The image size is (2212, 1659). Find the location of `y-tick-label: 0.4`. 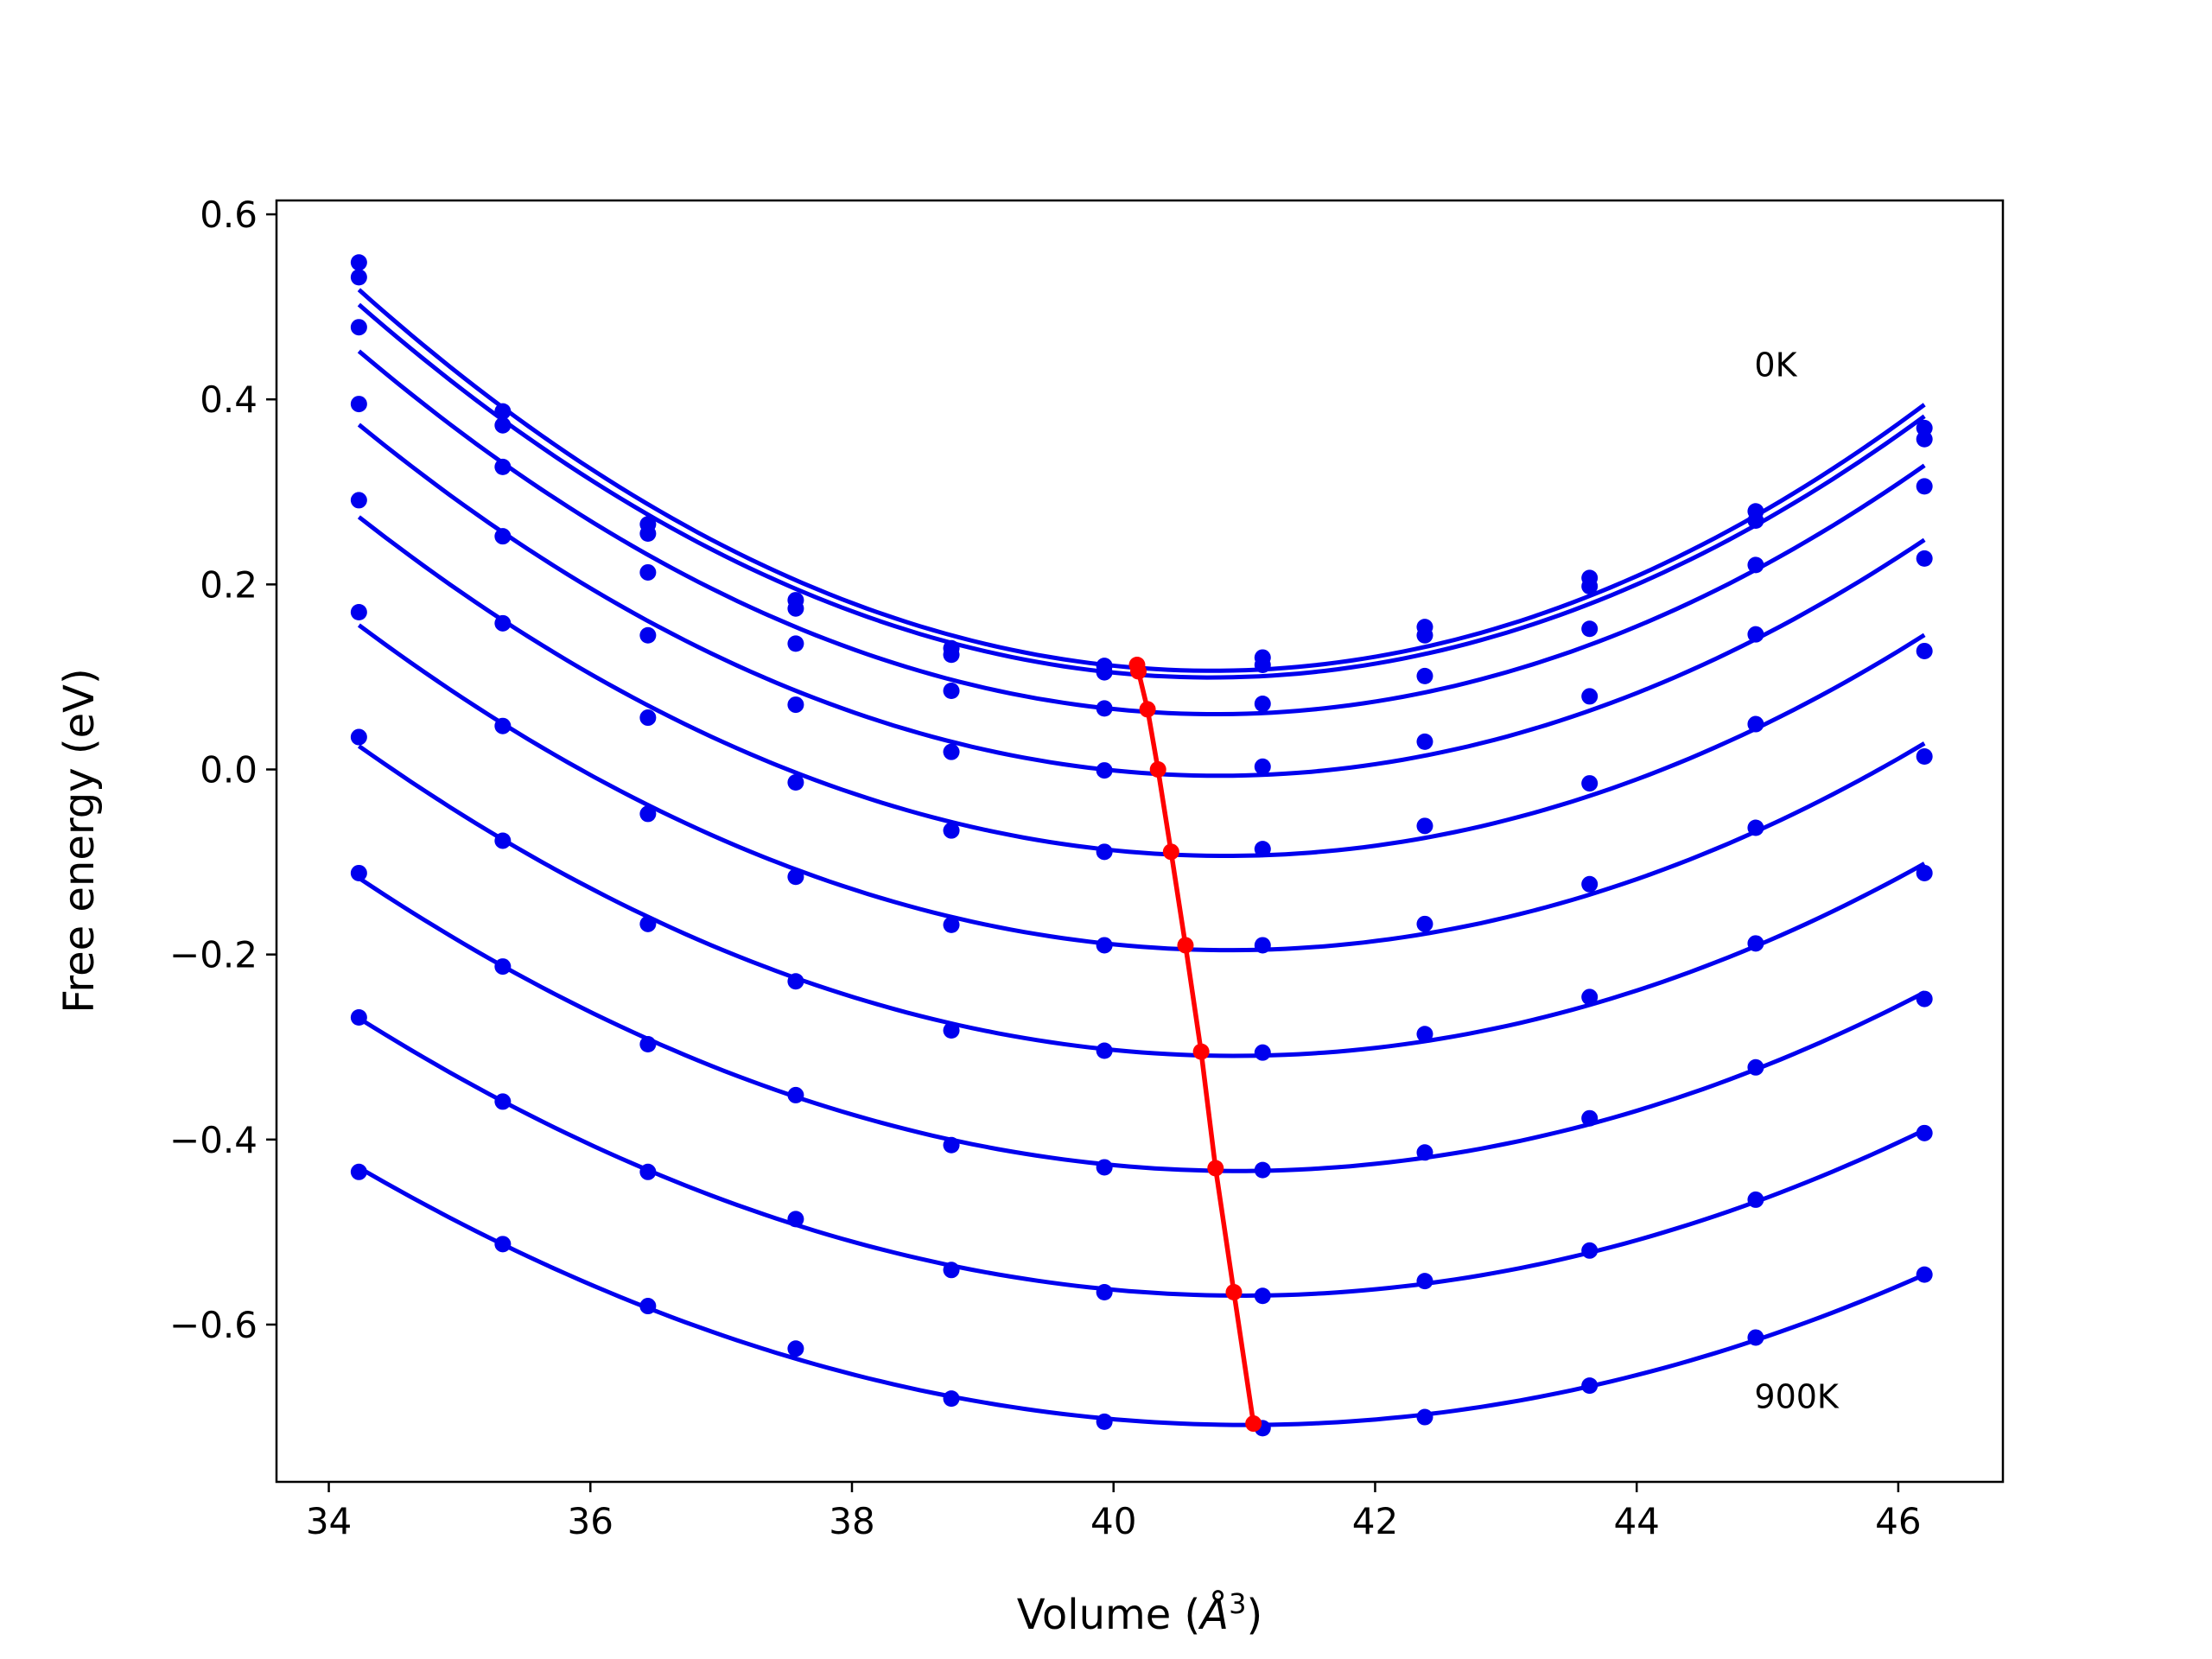

y-tick-label: 0.4 is located at coordinates (229, 399).